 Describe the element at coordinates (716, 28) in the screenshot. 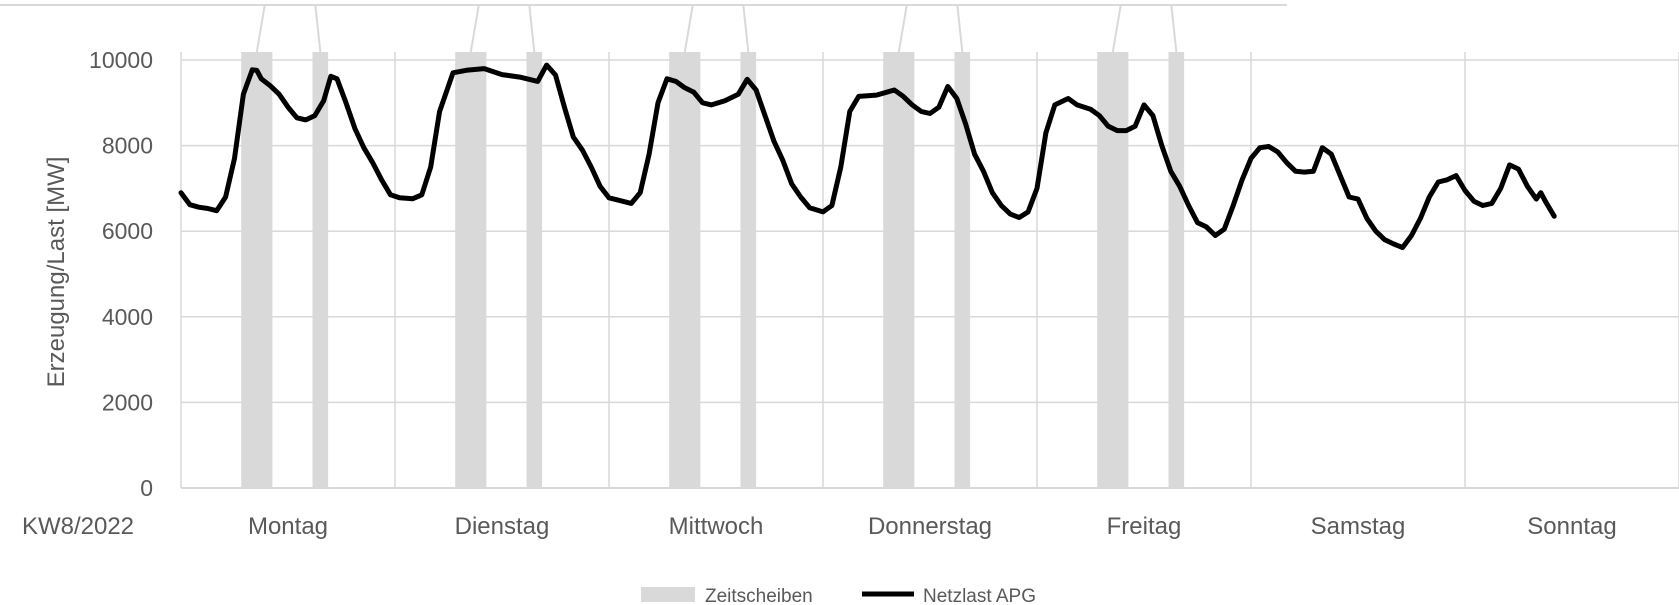

I see `callout-leader-lines` at that location.